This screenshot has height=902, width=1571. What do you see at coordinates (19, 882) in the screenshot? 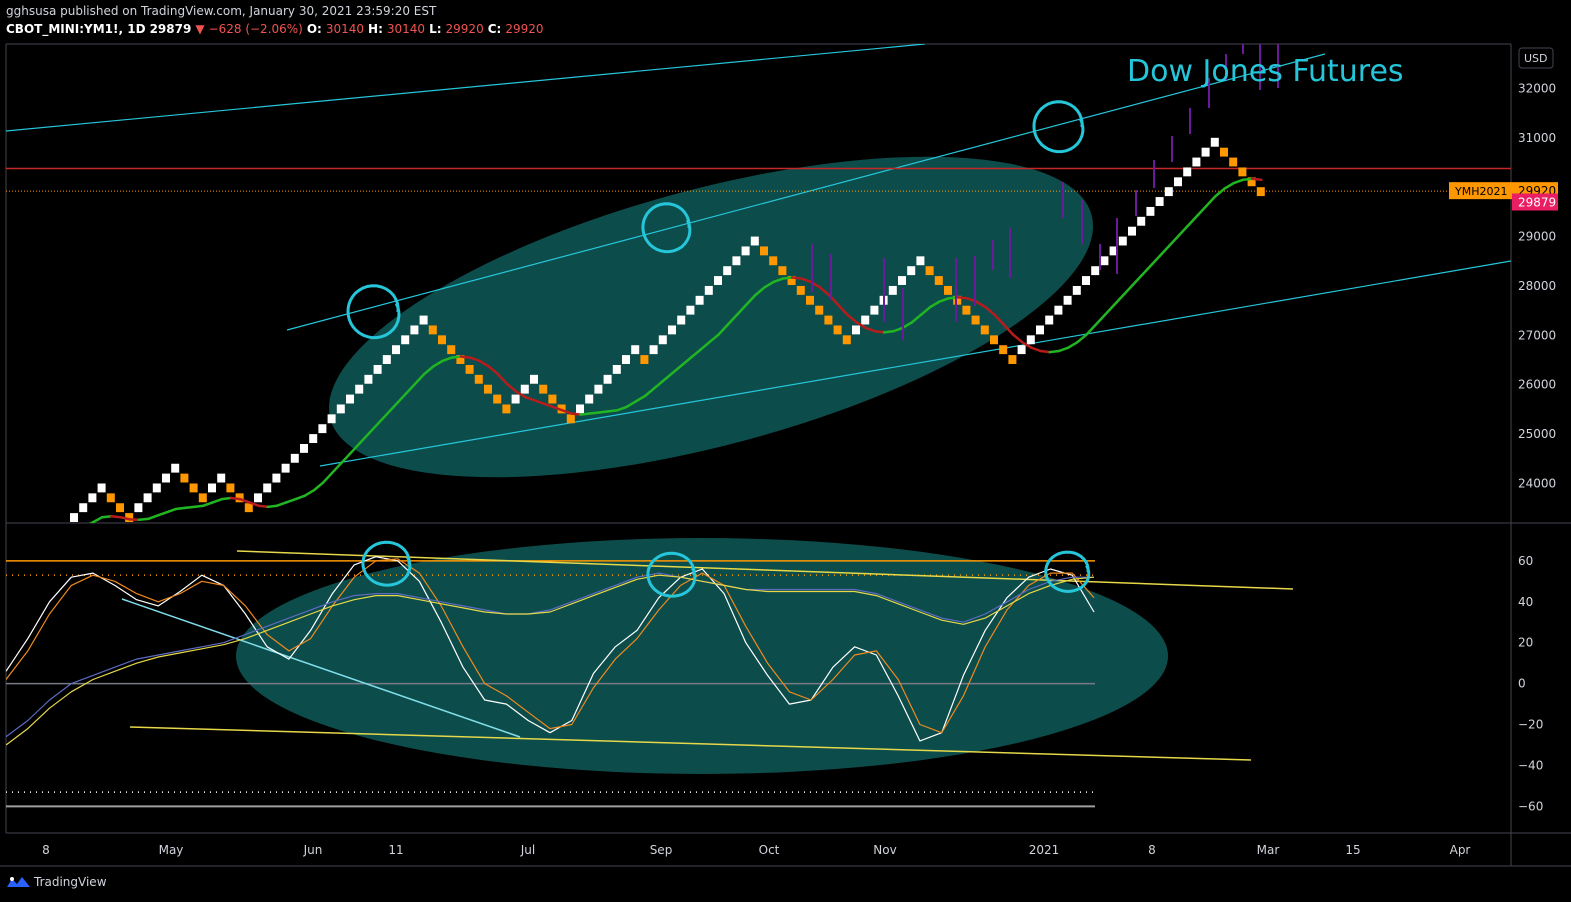
I see `tradingview-logo-icon` at bounding box center [19, 882].